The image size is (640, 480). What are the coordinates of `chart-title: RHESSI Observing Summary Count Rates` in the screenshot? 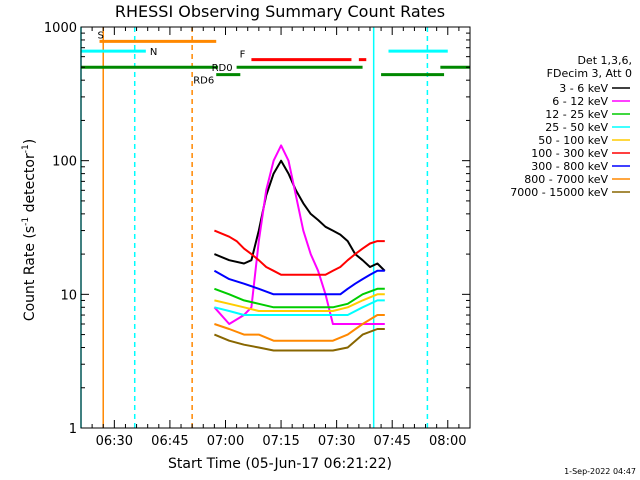 It's located at (280, 11).